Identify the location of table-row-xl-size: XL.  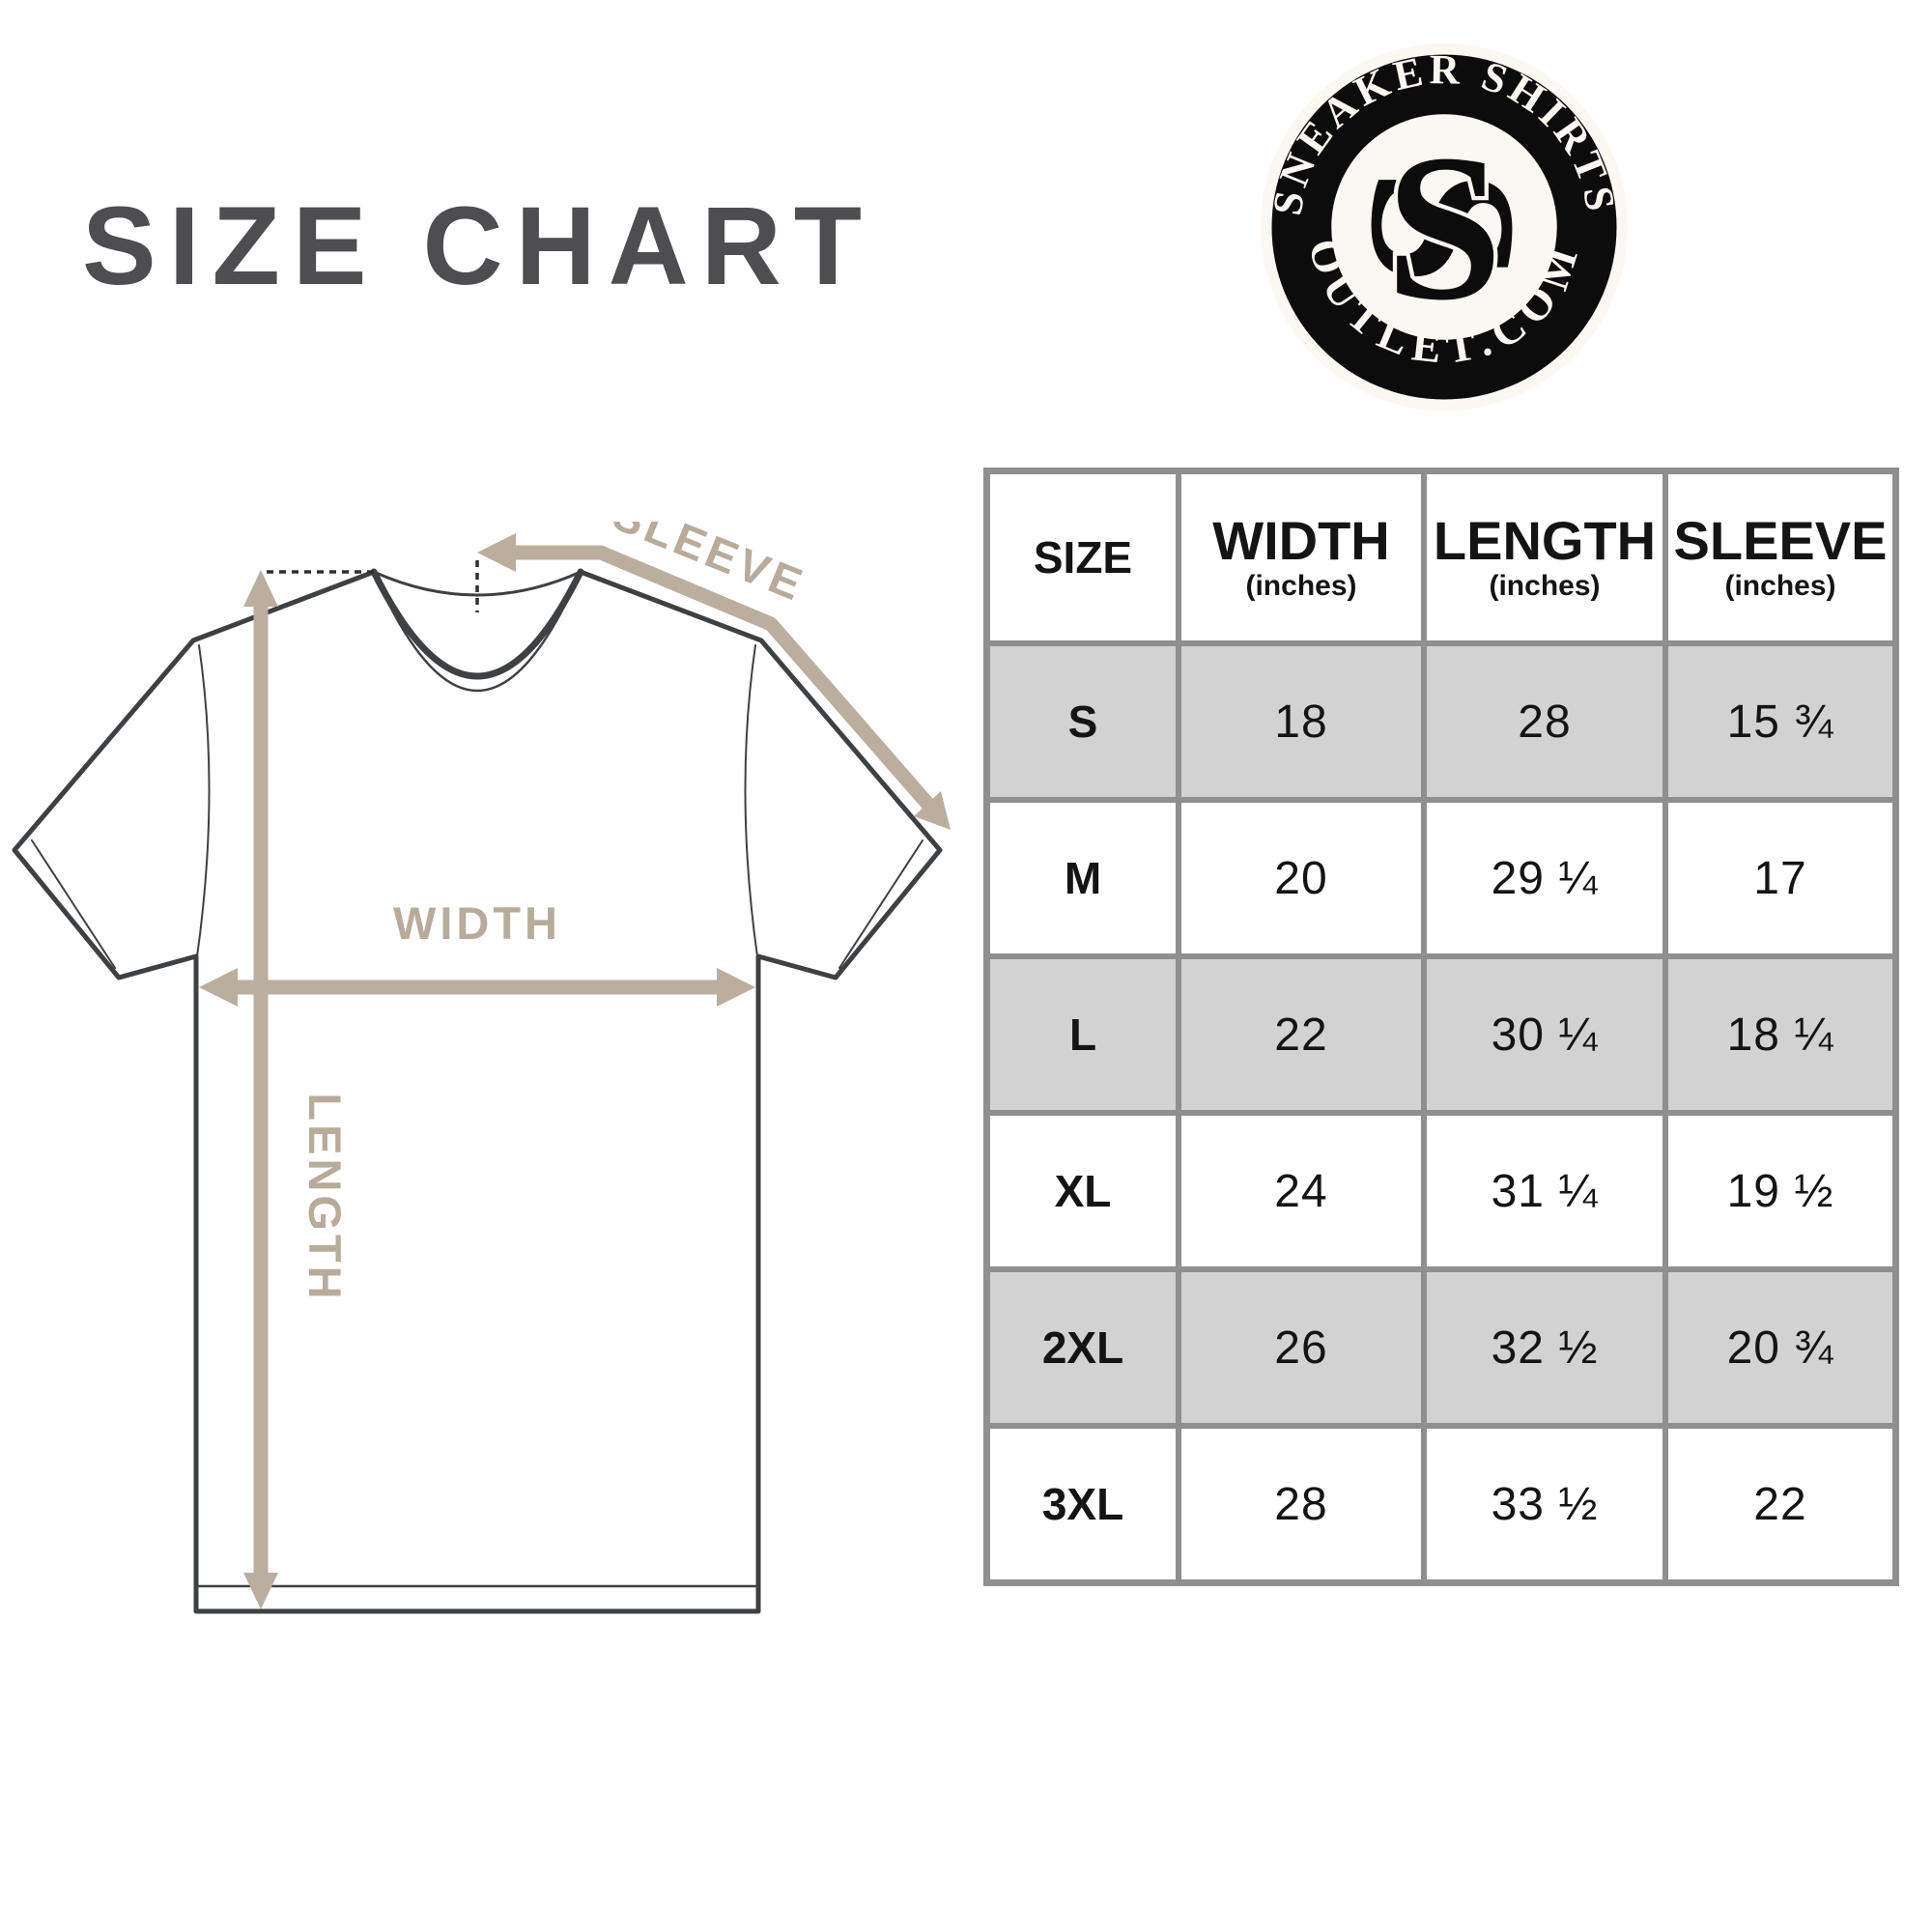
(1083, 1191).